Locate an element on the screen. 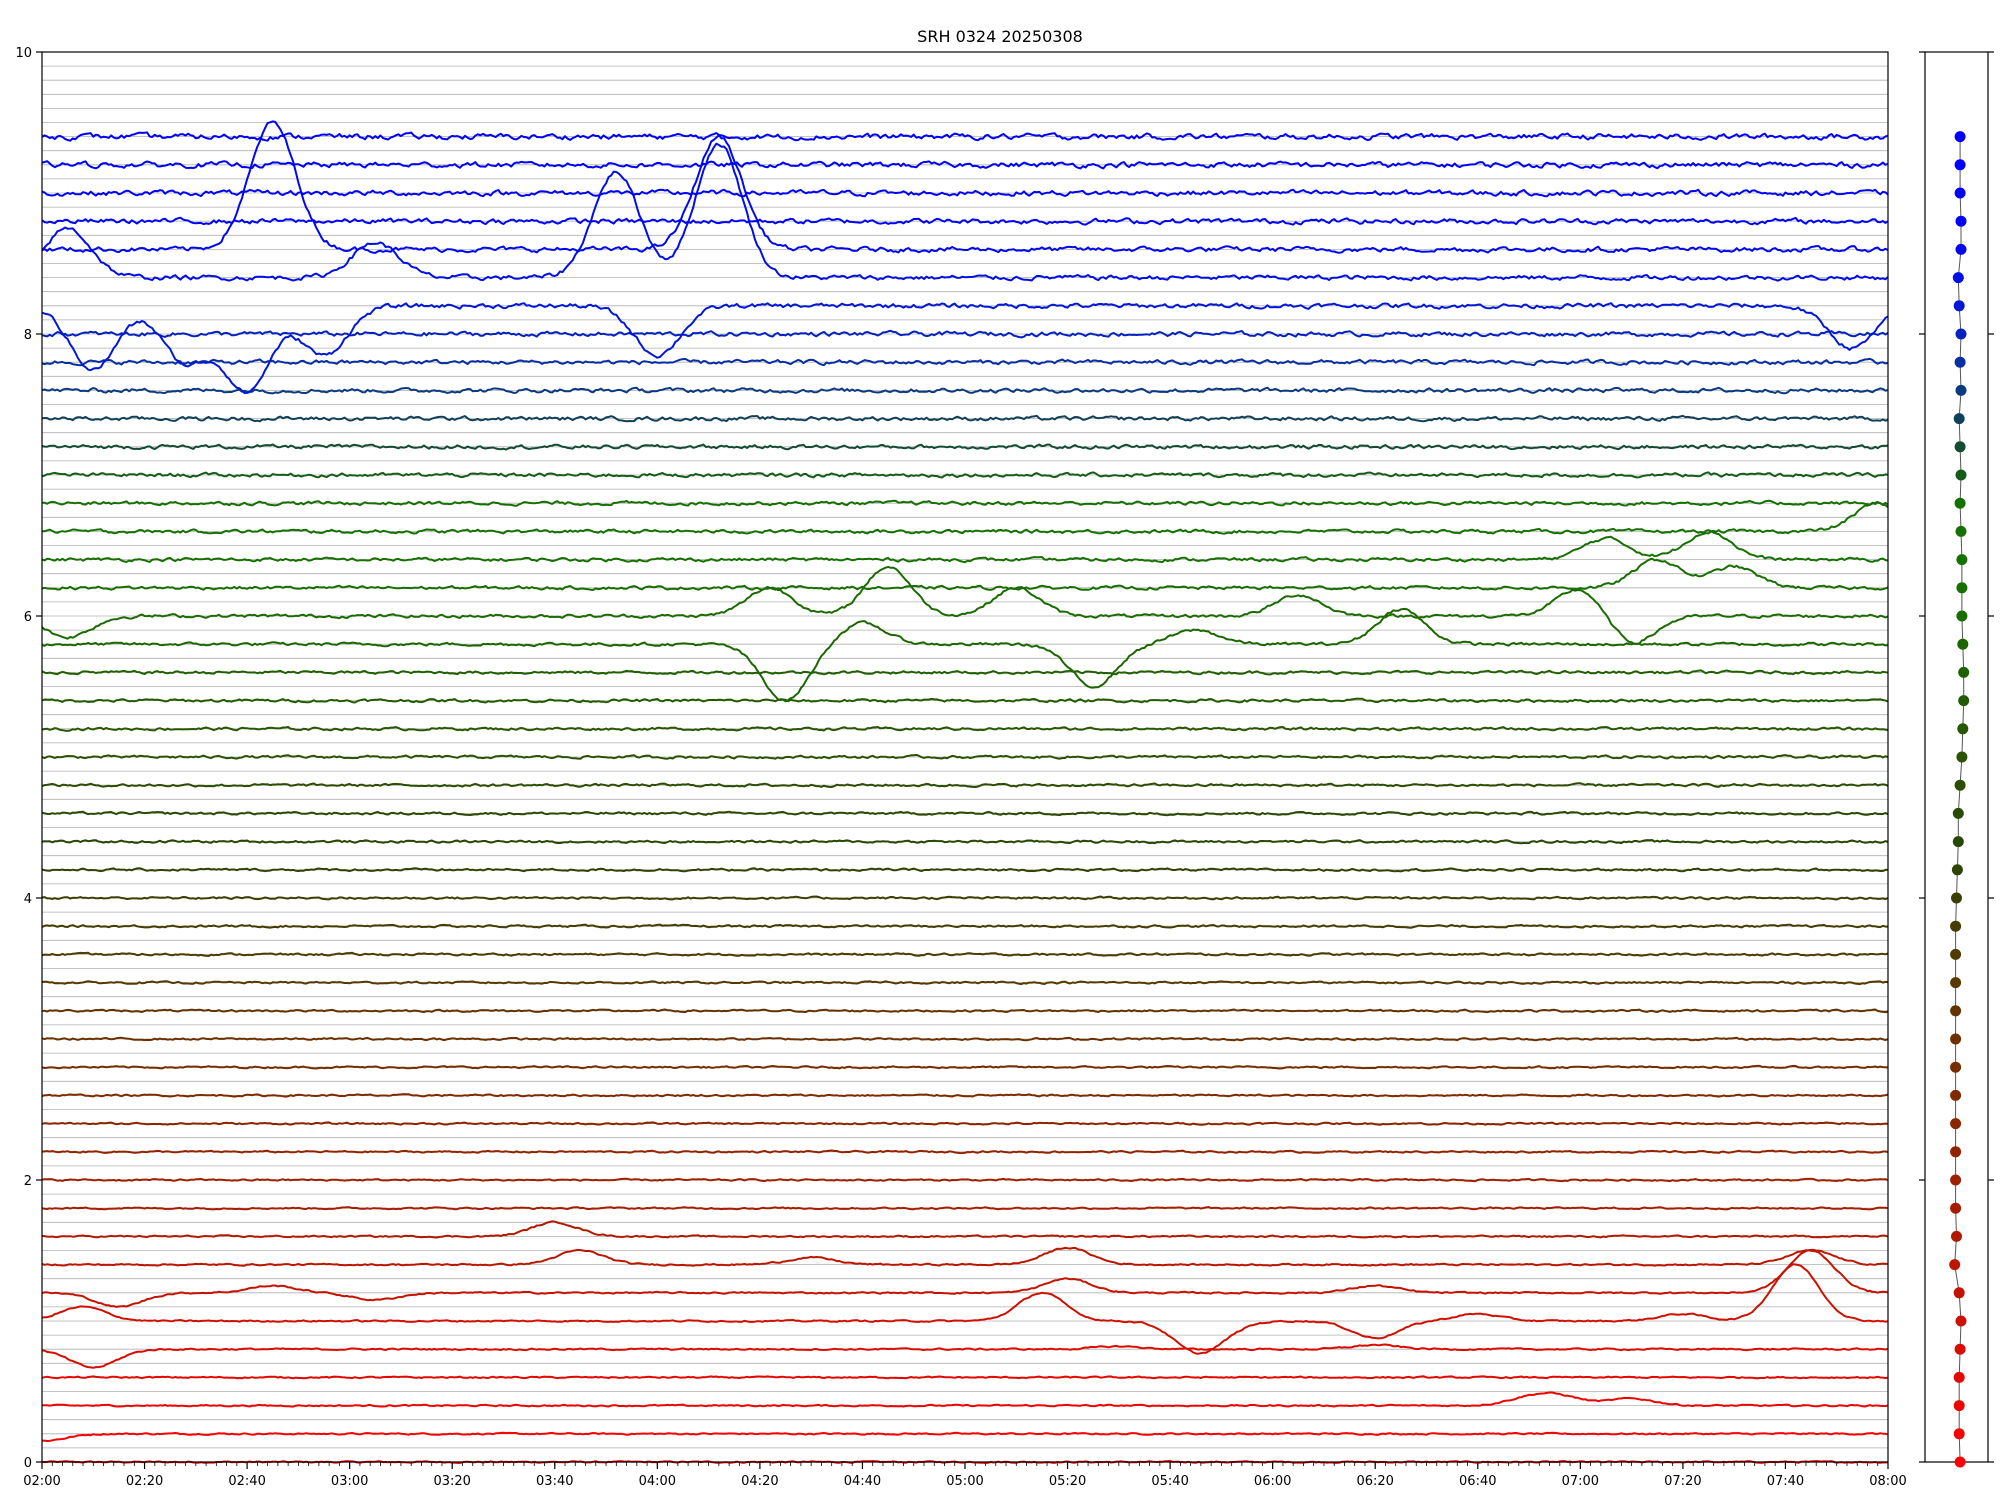 Image resolution: width=2000 pixels, height=1500 pixels. x-tick-label: 04:20 is located at coordinates (759, 1481).